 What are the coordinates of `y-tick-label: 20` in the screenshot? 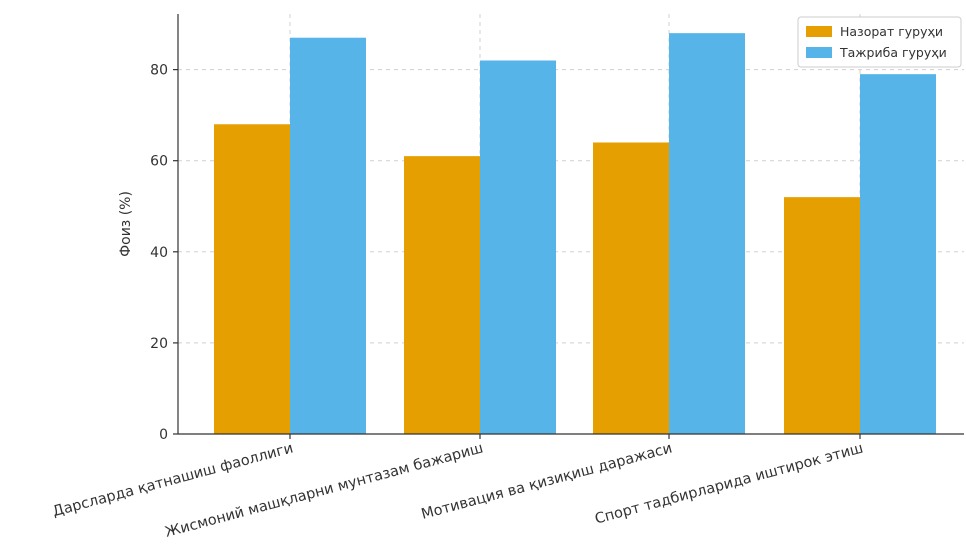 It's located at (159, 344).